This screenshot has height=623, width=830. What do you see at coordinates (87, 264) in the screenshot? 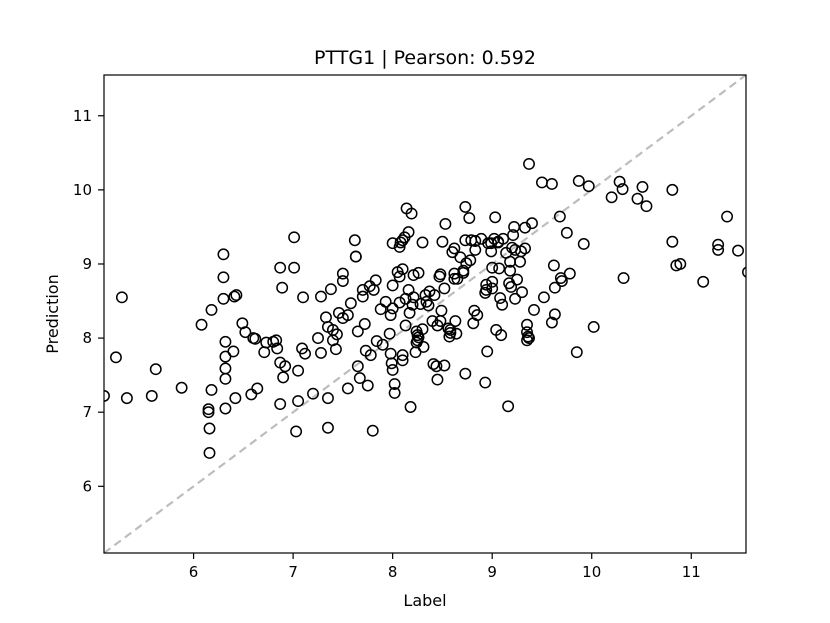
I see `y-tick-label: 9` at bounding box center [87, 264].